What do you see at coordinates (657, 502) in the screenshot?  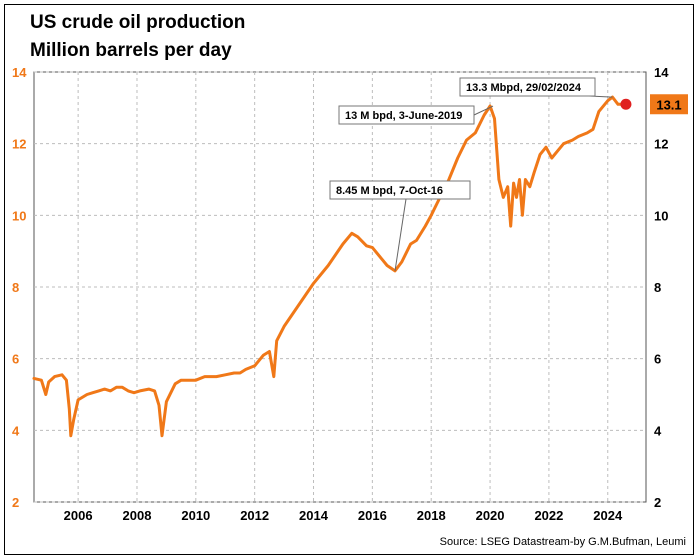 I see `y-tick-label-right: 2` at bounding box center [657, 502].